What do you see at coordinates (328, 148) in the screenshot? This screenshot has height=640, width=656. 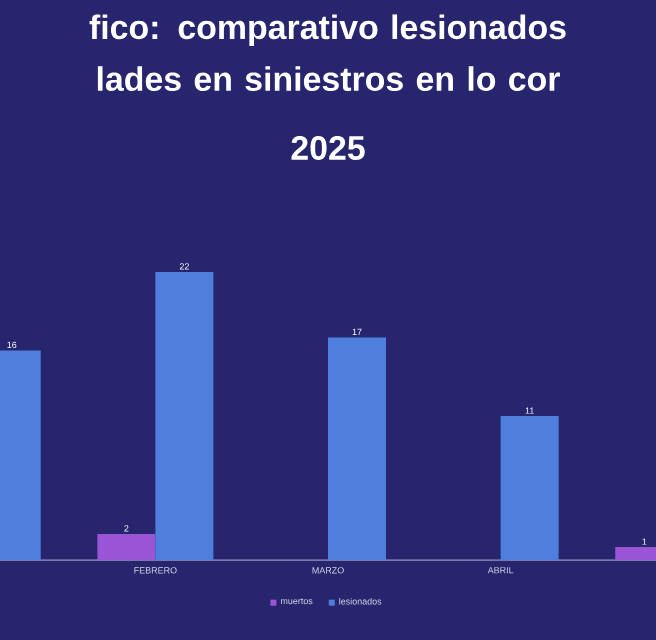 I see `chart-subtitle: 2025` at bounding box center [328, 148].